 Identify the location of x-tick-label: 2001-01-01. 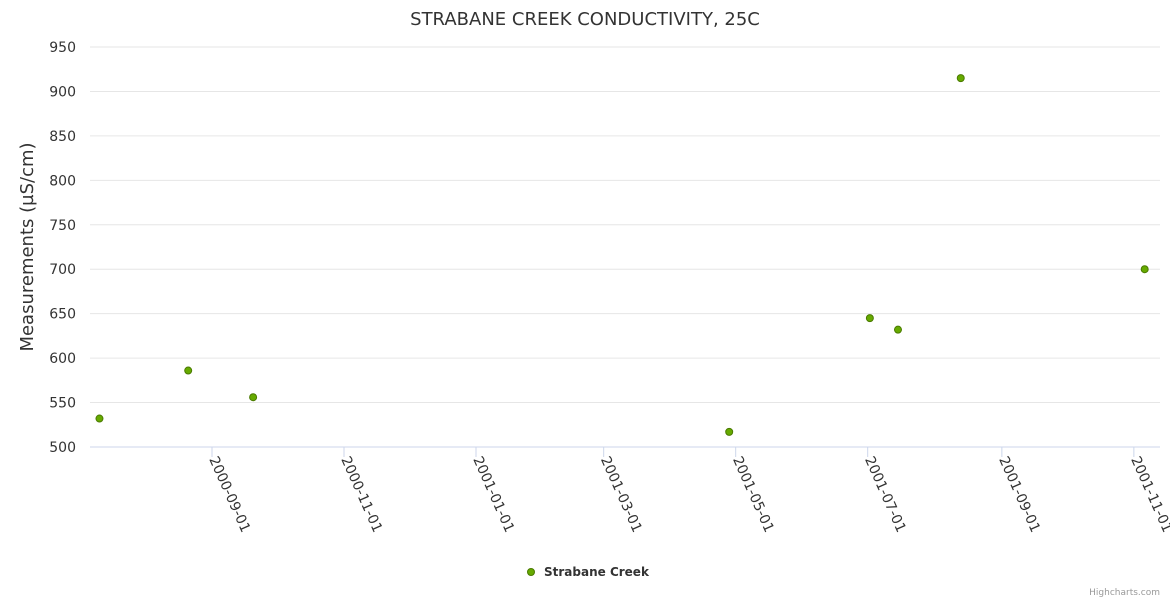
(493, 494).